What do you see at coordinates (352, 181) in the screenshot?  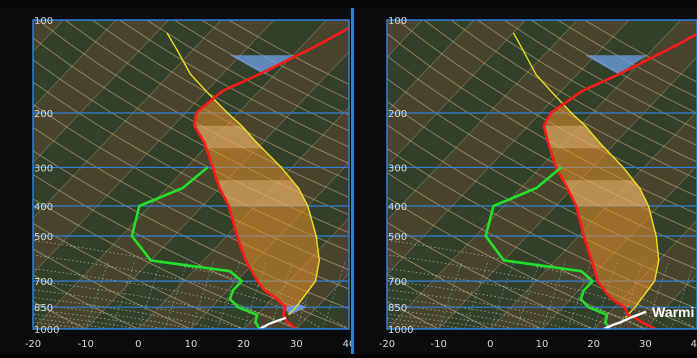 I see `panel-divider` at bounding box center [352, 181].